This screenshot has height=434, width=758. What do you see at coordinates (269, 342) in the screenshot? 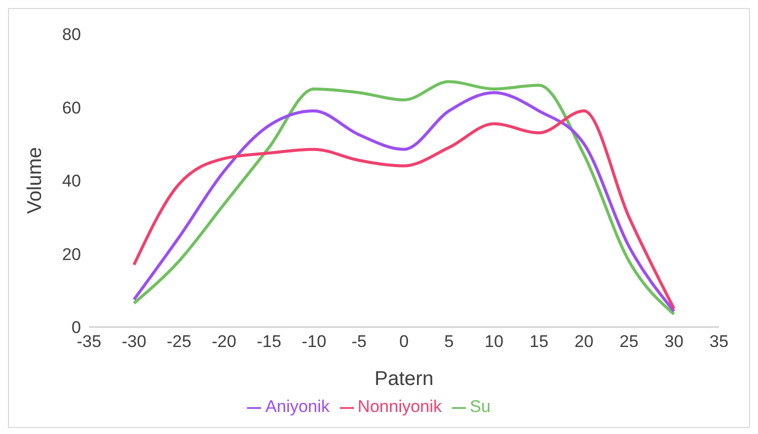
I see `x-tick-label: -15` at bounding box center [269, 342].